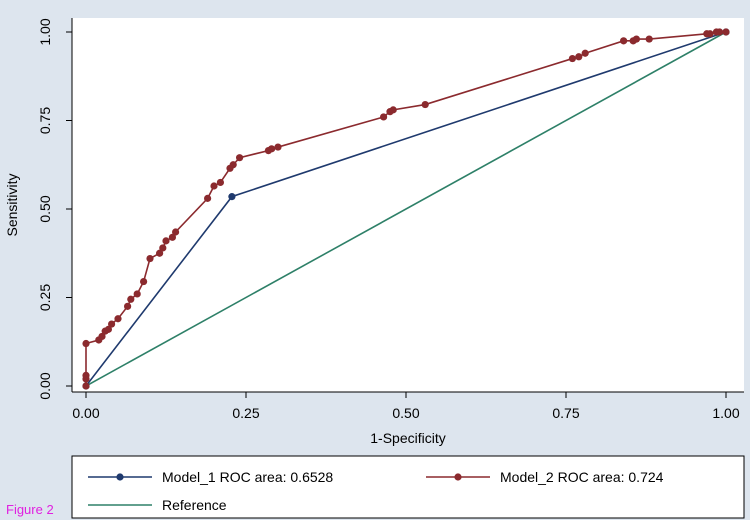  What do you see at coordinates (45, 385) in the screenshot?
I see `y-tick-label: 0.00` at bounding box center [45, 385].